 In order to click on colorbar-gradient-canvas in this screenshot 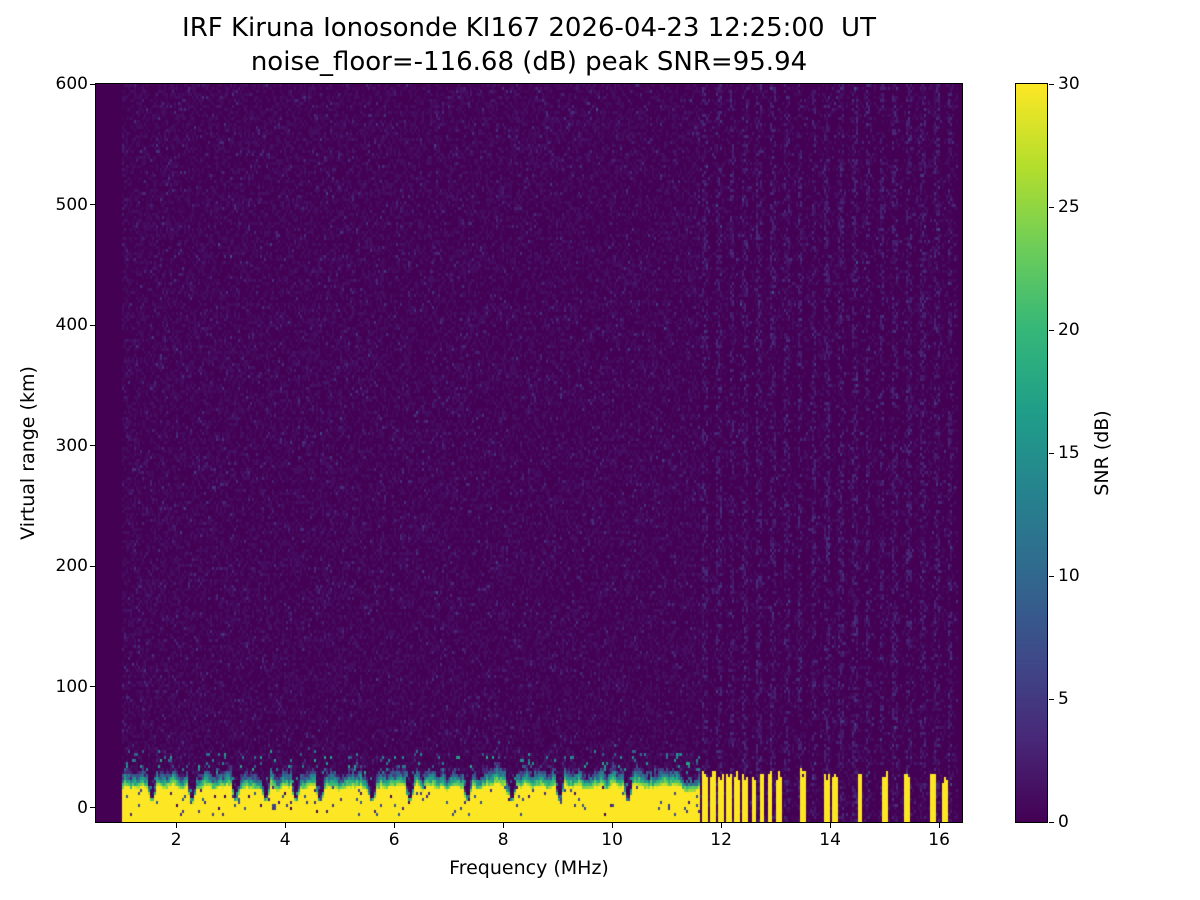, I will do `click(1031, 453)`.